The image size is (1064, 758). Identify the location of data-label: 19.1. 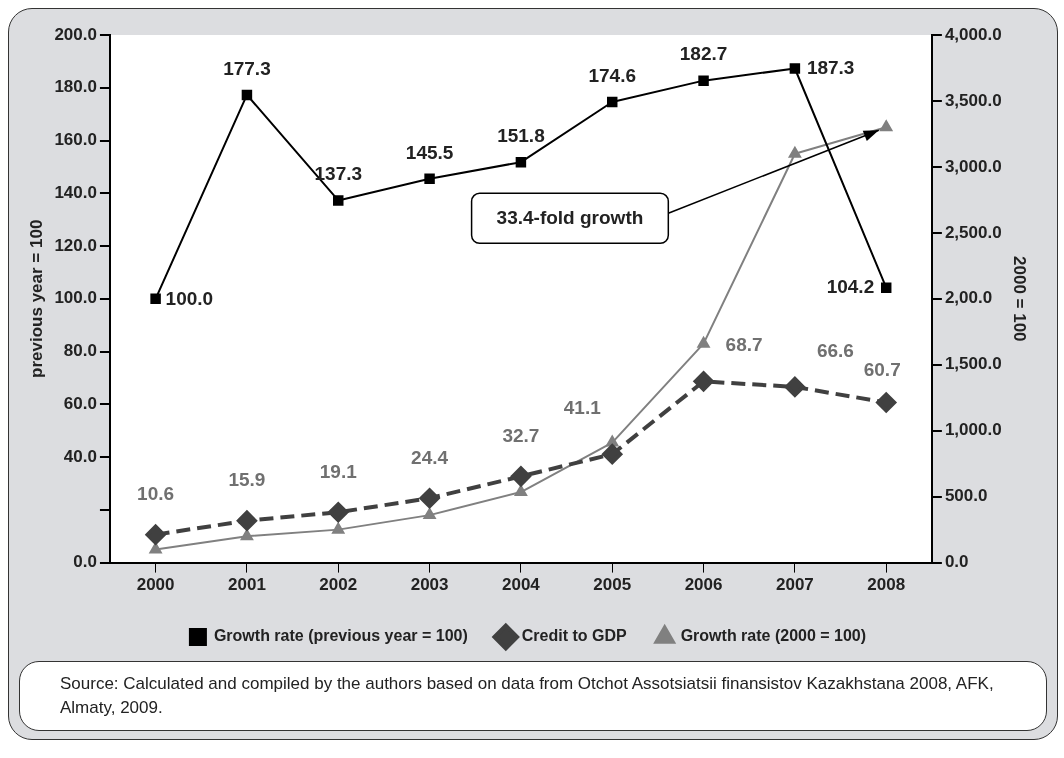
(338, 471).